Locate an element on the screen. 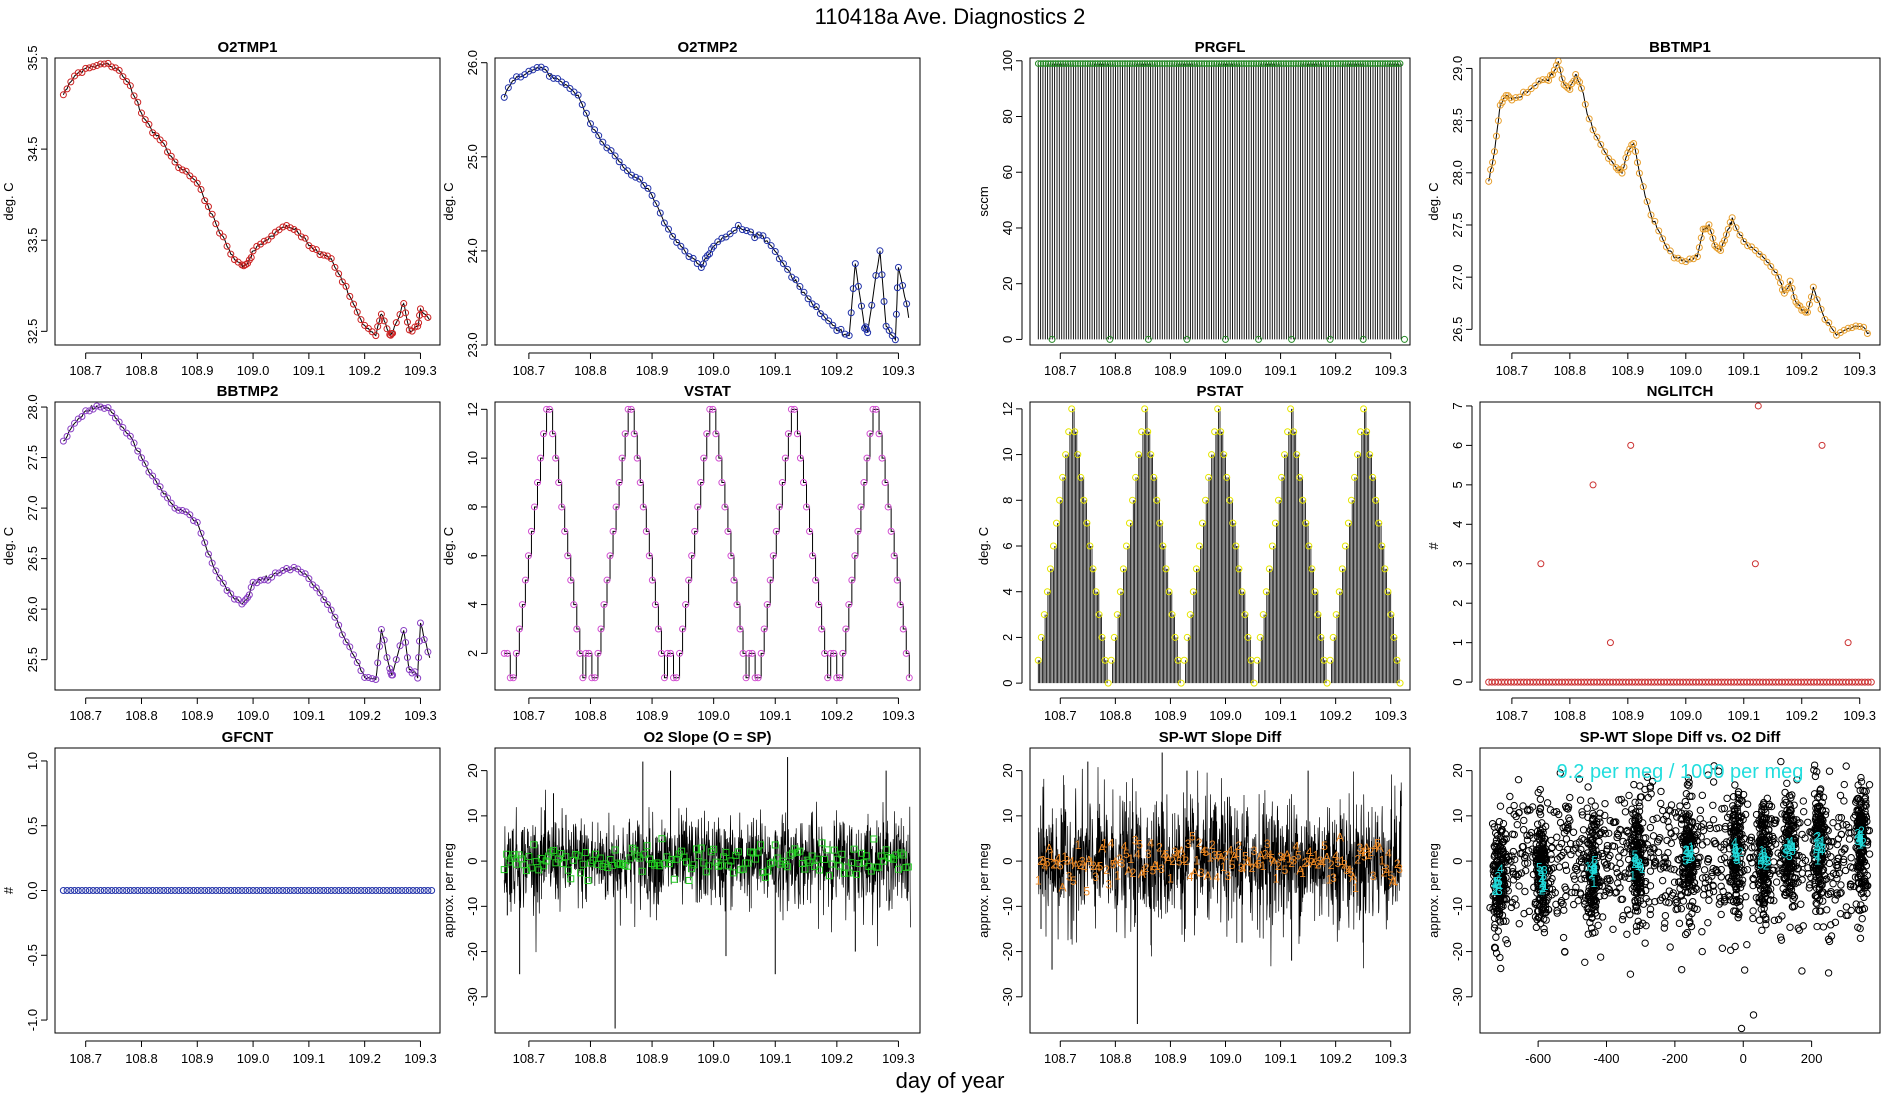 The width and height of the screenshot is (1900, 1100). data-point: 3 is located at coordinates (1360, 848).